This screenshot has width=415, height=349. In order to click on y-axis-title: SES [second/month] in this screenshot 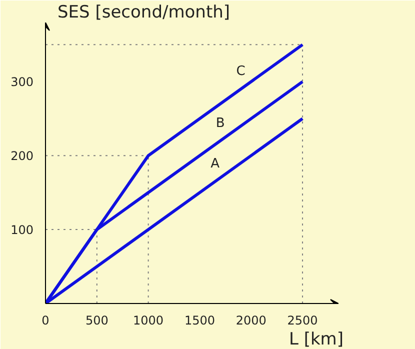, I will do `click(144, 12)`.